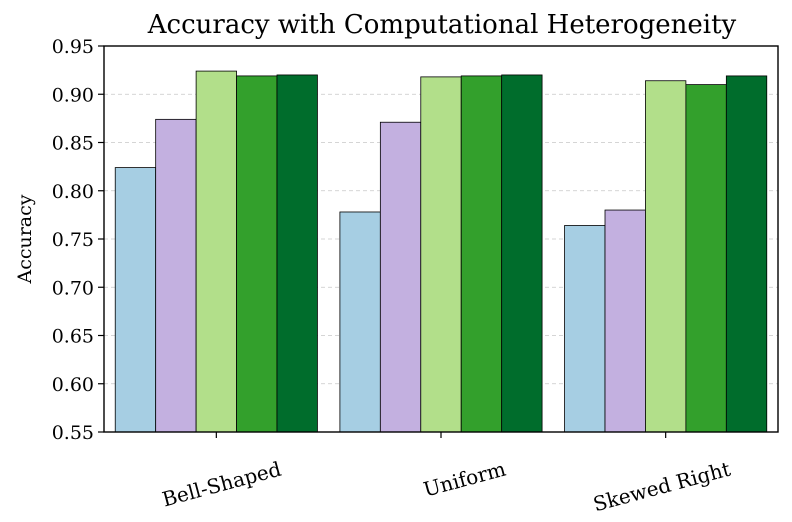 Image resolution: width=792 pixels, height=522 pixels. I want to click on x-tick-label: Bell-Shaped, so click(222, 484).